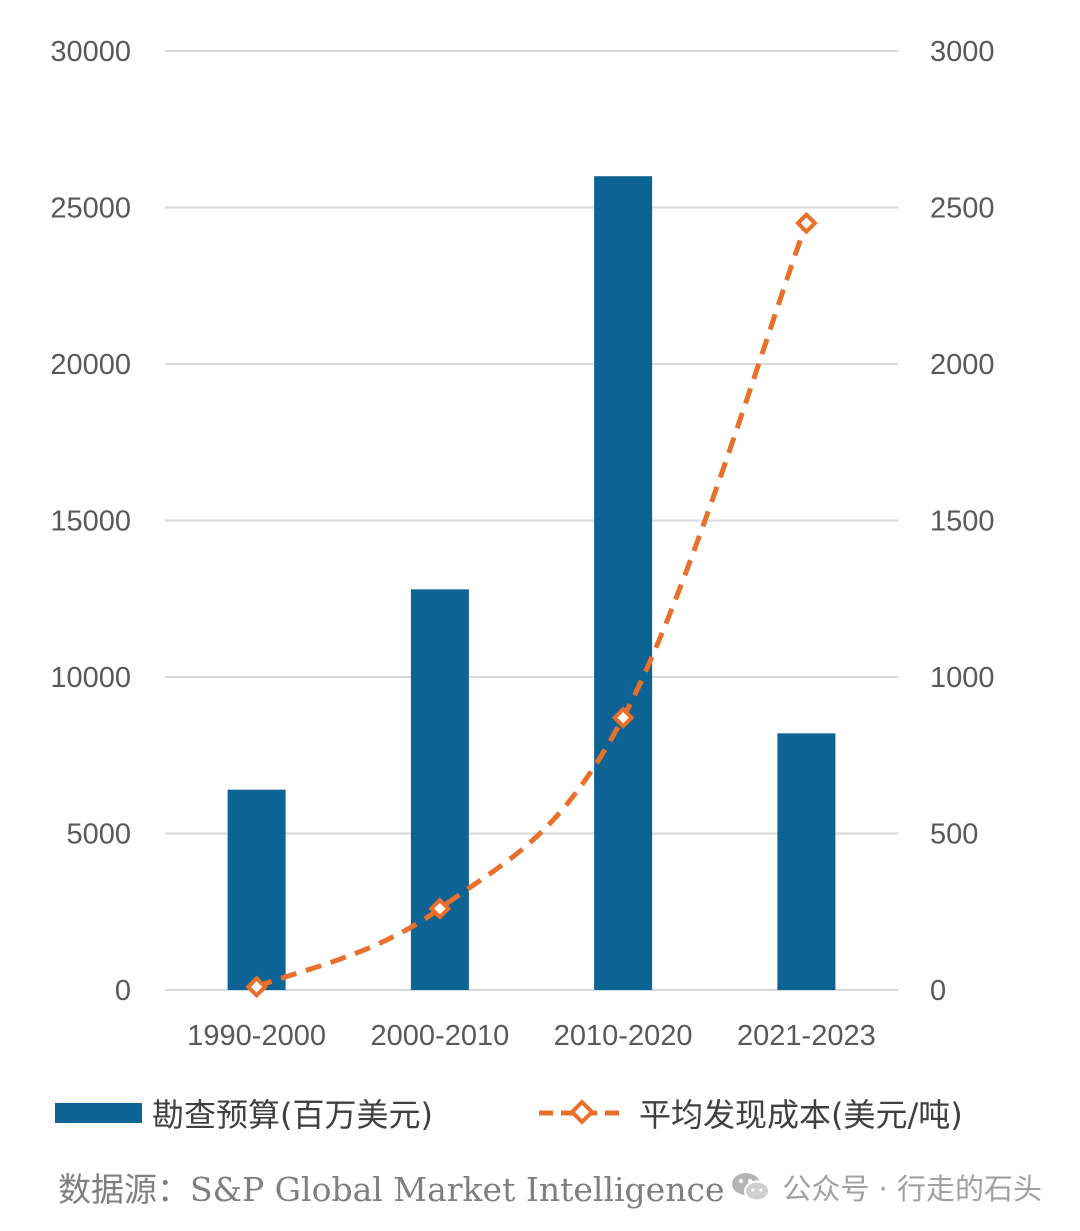 The height and width of the screenshot is (1231, 1080). Describe the element at coordinates (531, 1036) in the screenshot. I see `x-axis: 1990-2000 2000-2010 2010-2020 2021-2023` at that location.